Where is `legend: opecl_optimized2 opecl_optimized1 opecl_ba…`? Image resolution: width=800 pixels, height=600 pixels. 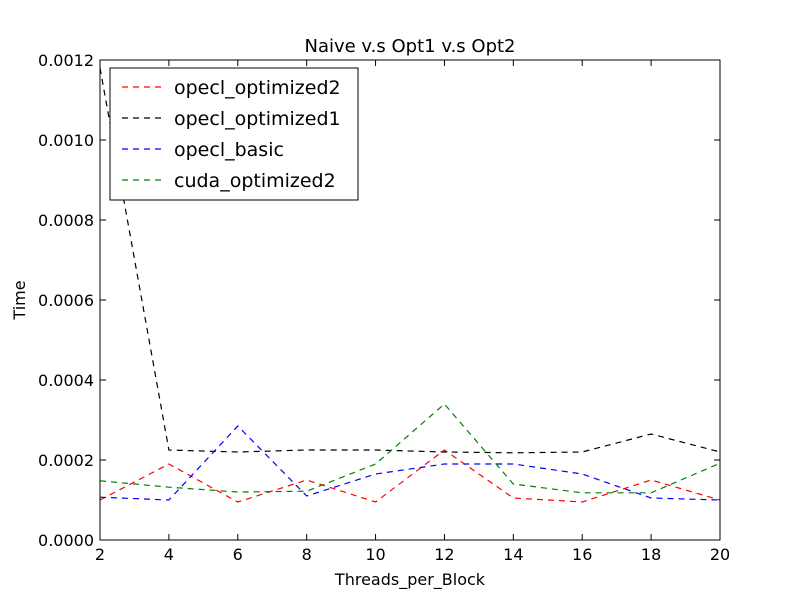
legend: opecl_optimized2 opecl_optimized1 opecl_ba… is located at coordinates (234, 134).